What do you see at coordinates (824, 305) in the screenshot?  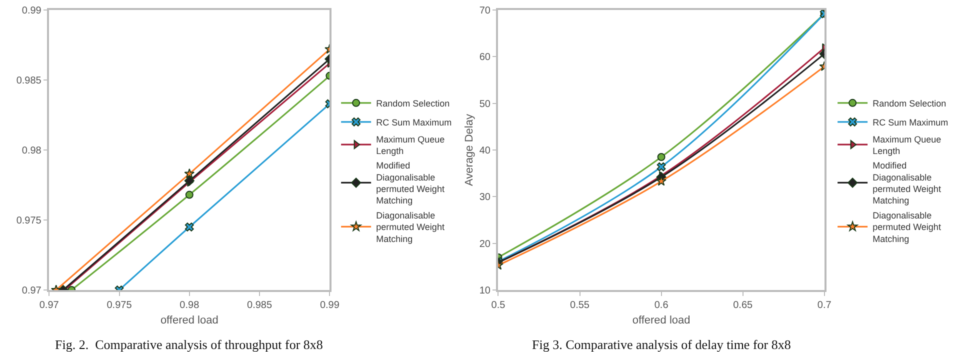 I see `x-tick-label: 0.7` at bounding box center [824, 305].